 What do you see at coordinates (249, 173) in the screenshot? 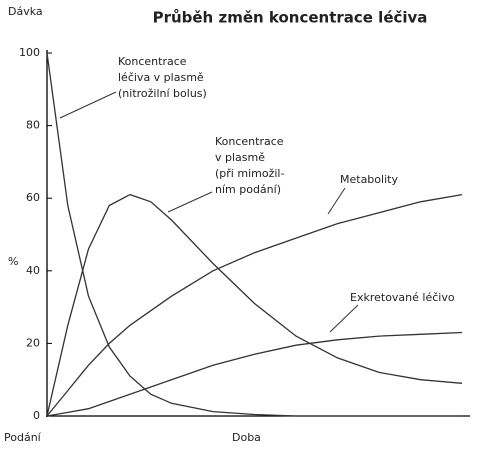
I see `annotation: (při mimožil-` at bounding box center [249, 173].